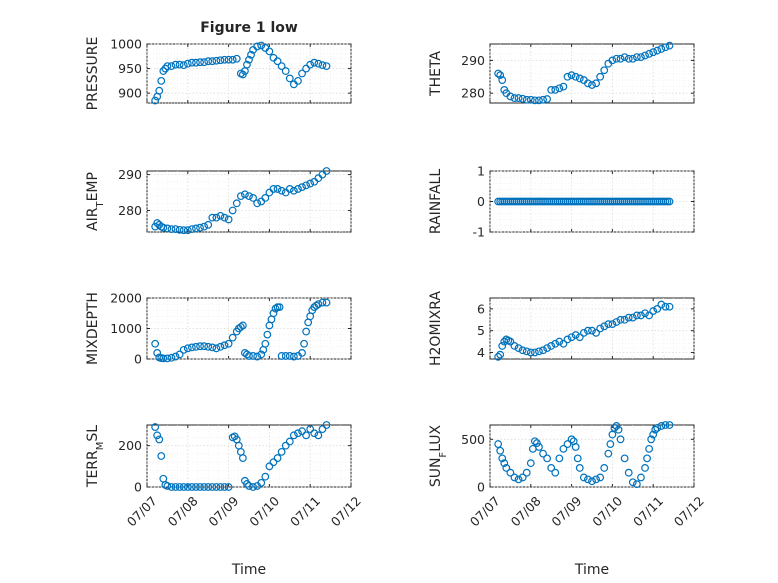  Describe the element at coordinates (526, 511) in the screenshot. I see `x-tick-label: 07/08` at that location.